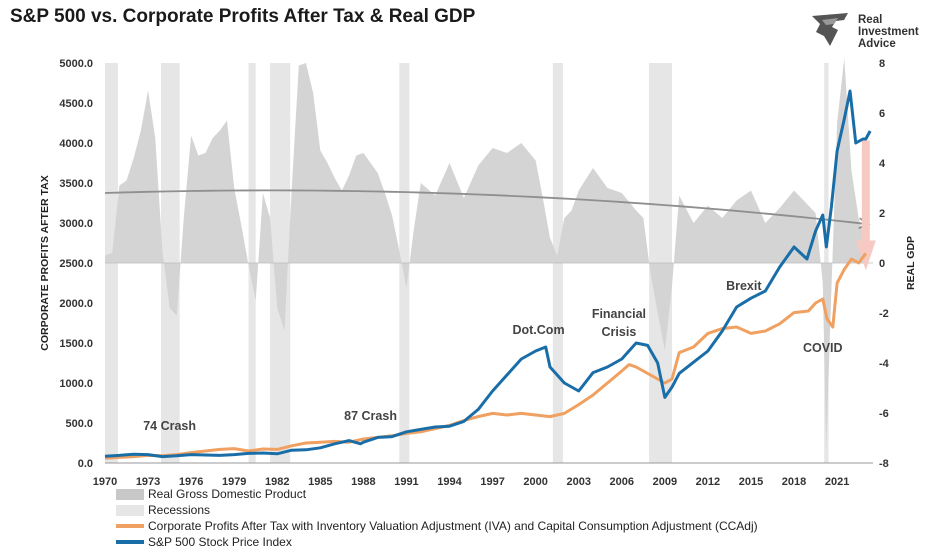 This screenshot has height=560, width=941. I want to click on y-tick-2: 1000.0, so click(76, 384).